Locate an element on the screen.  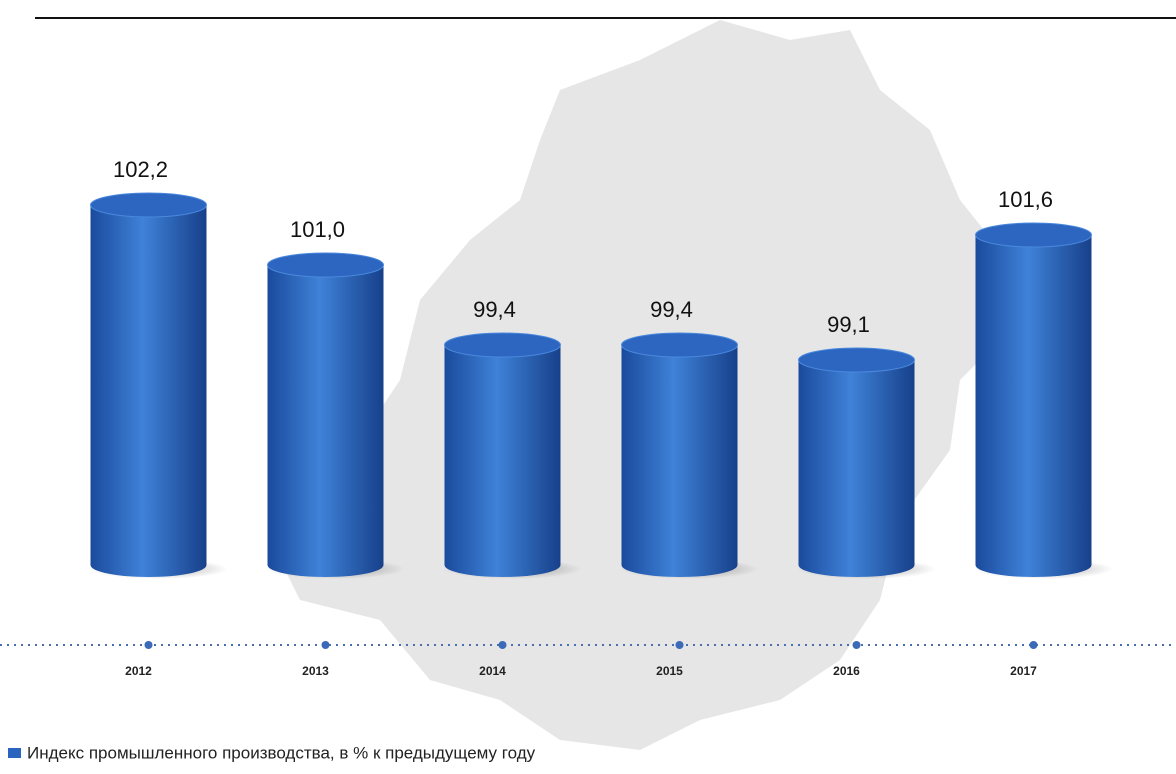
legend-swatch is located at coordinates (14, 753).